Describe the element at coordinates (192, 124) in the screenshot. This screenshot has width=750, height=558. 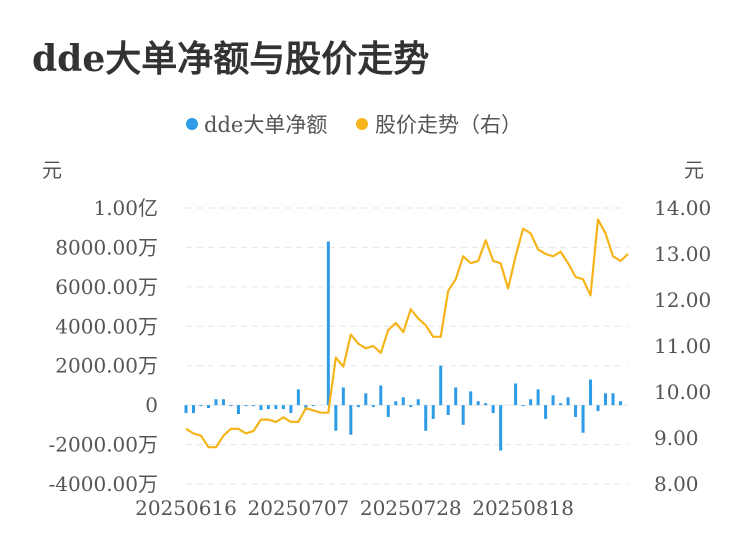
I see `legend-marker-bar` at that location.